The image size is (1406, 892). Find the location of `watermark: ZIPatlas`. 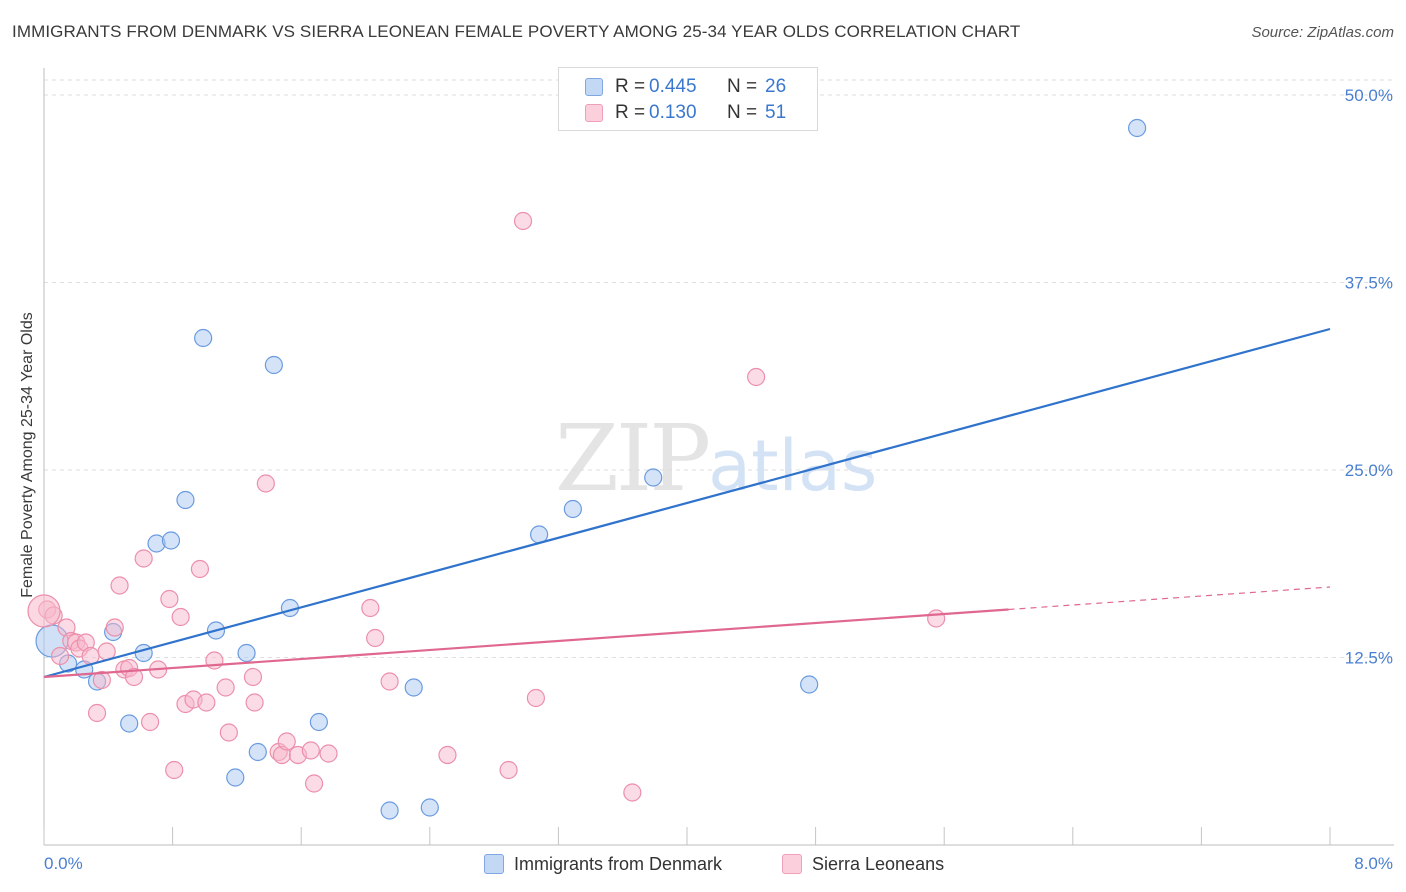

watermark: ZIPatlas is located at coordinates (716, 458).